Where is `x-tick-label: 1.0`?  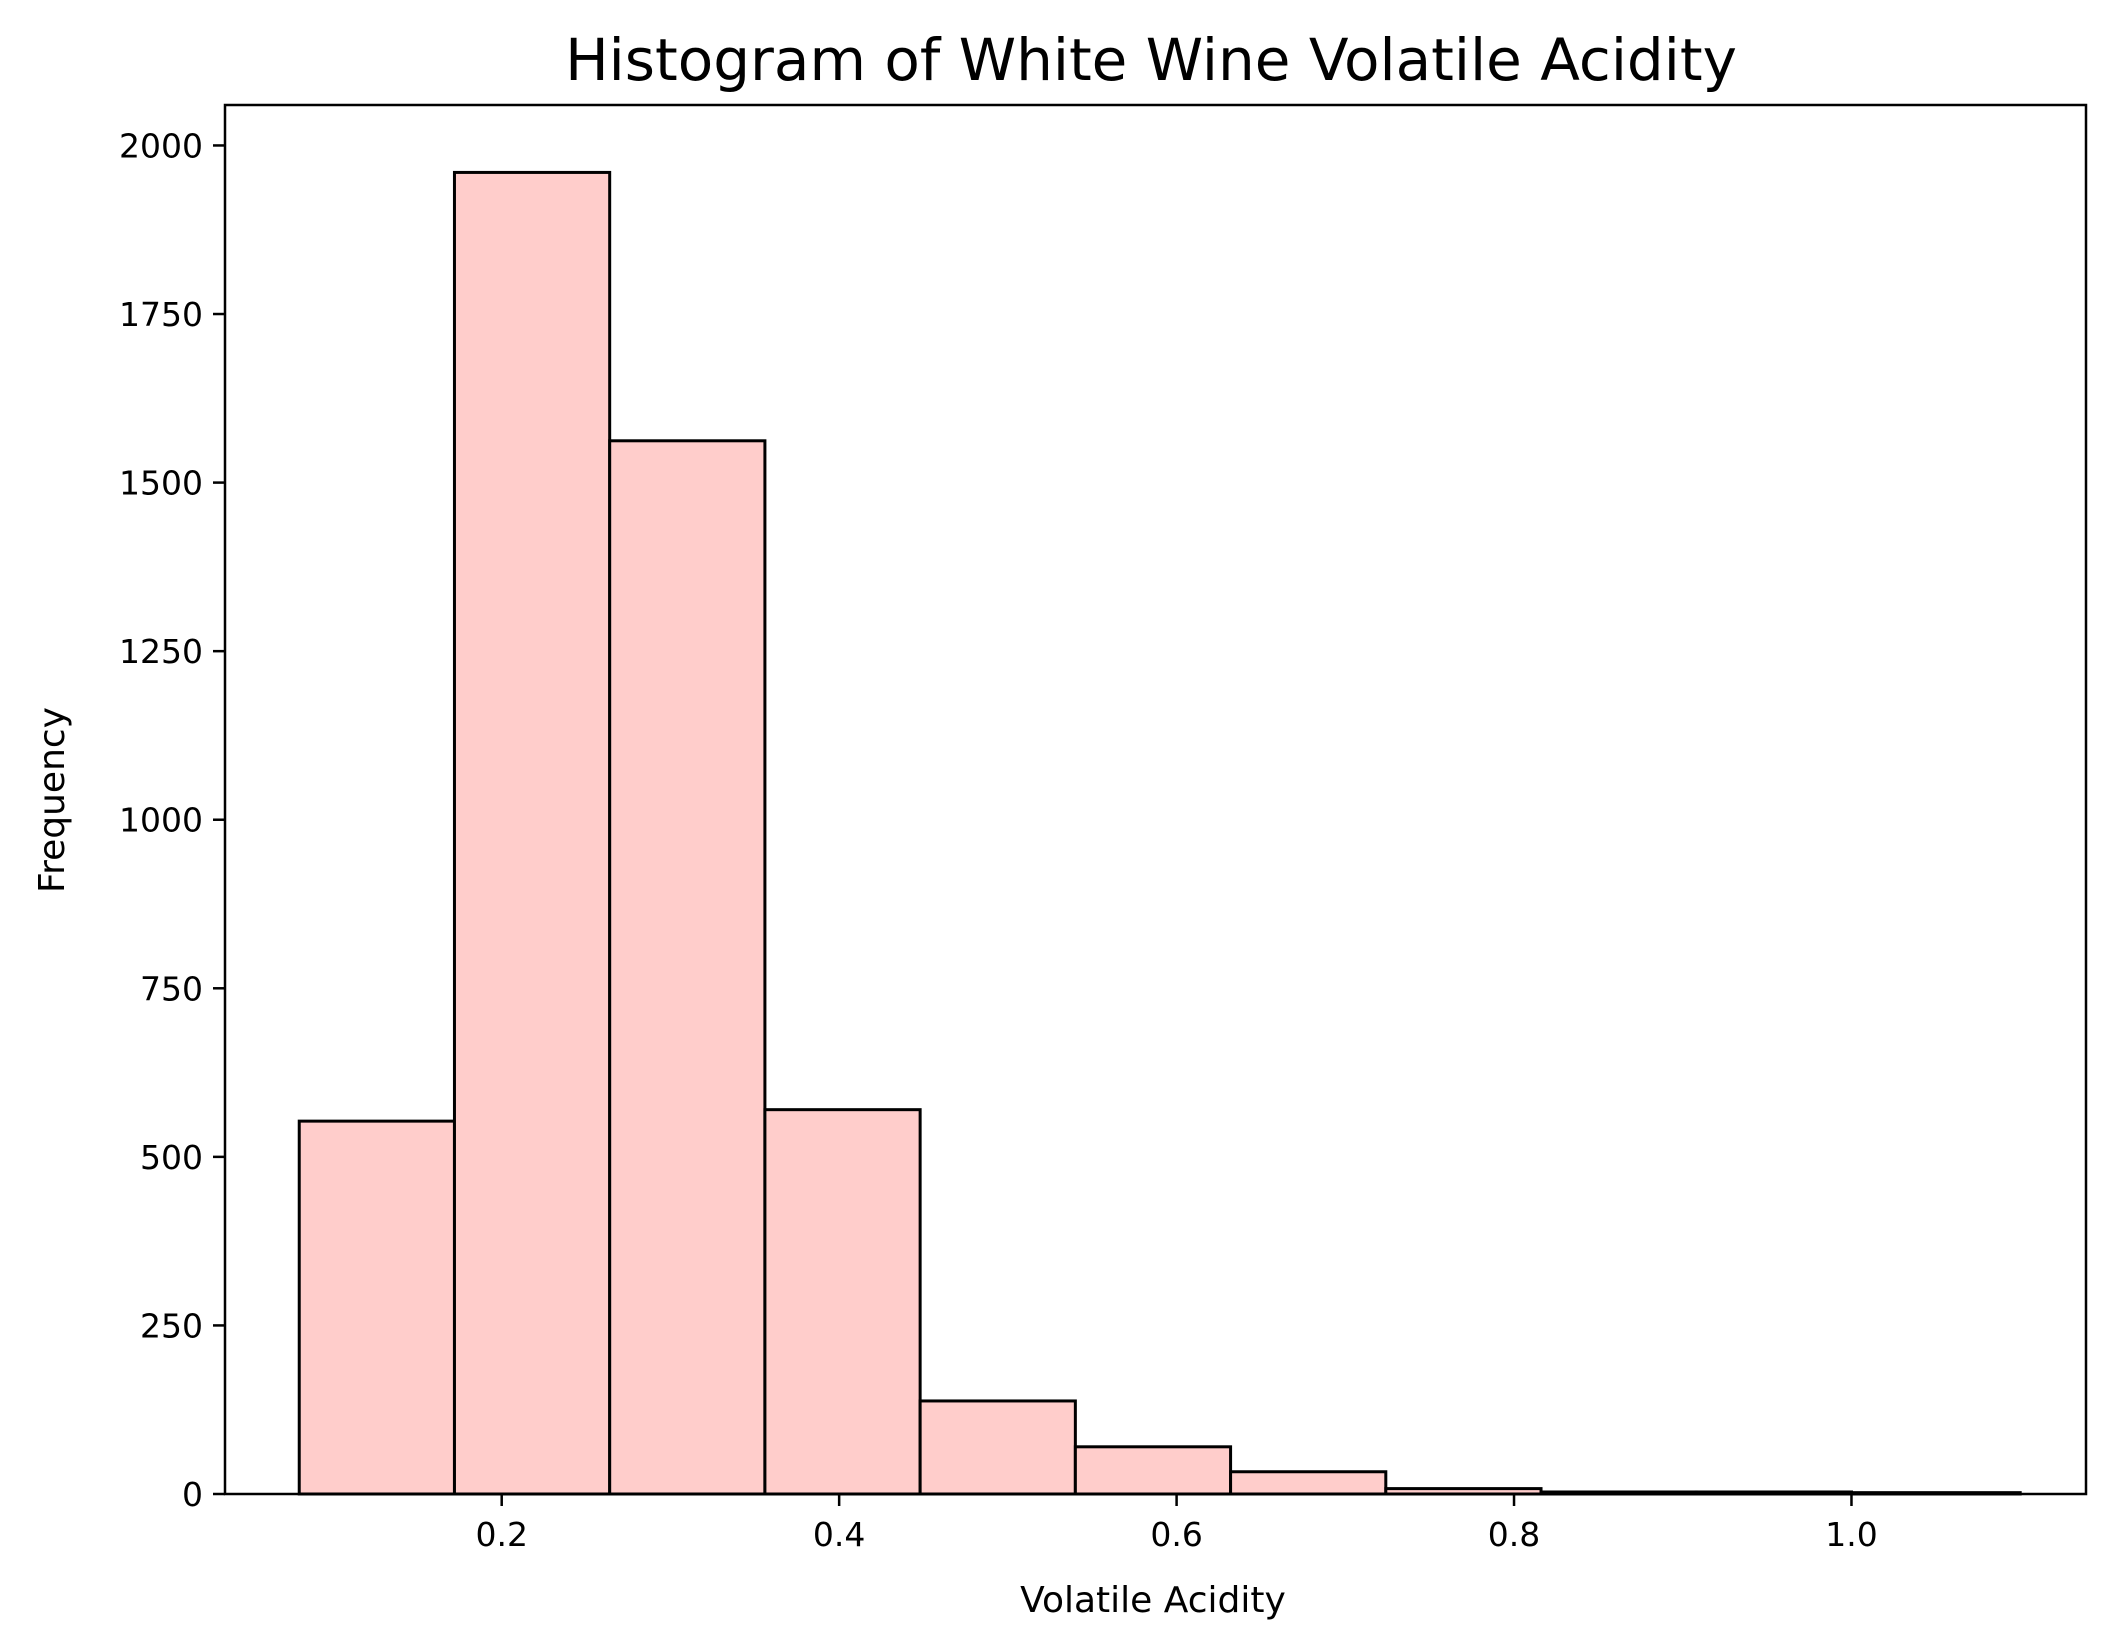 x-tick-label: 1.0 is located at coordinates (1851, 1534).